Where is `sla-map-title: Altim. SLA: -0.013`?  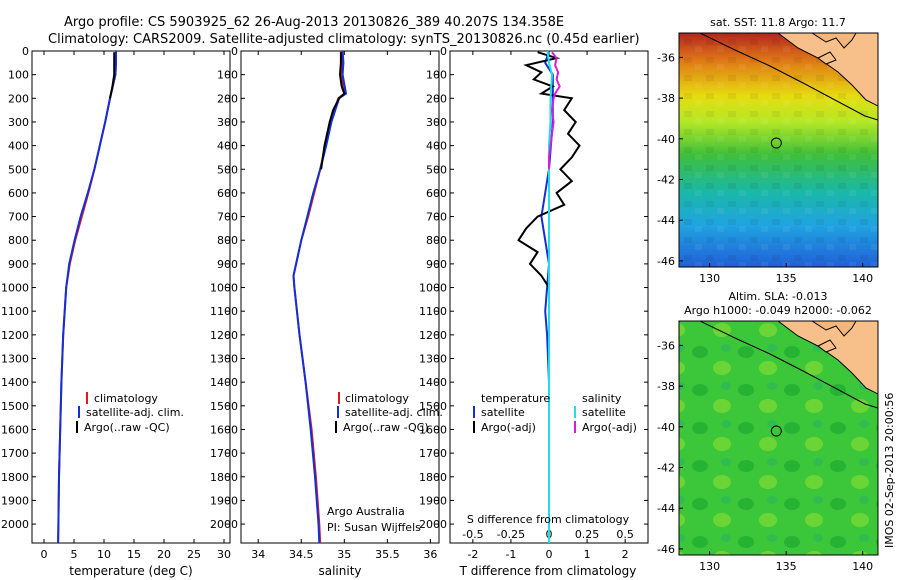
sla-map-title: Altim. SLA: -0.013 is located at coordinates (777, 296).